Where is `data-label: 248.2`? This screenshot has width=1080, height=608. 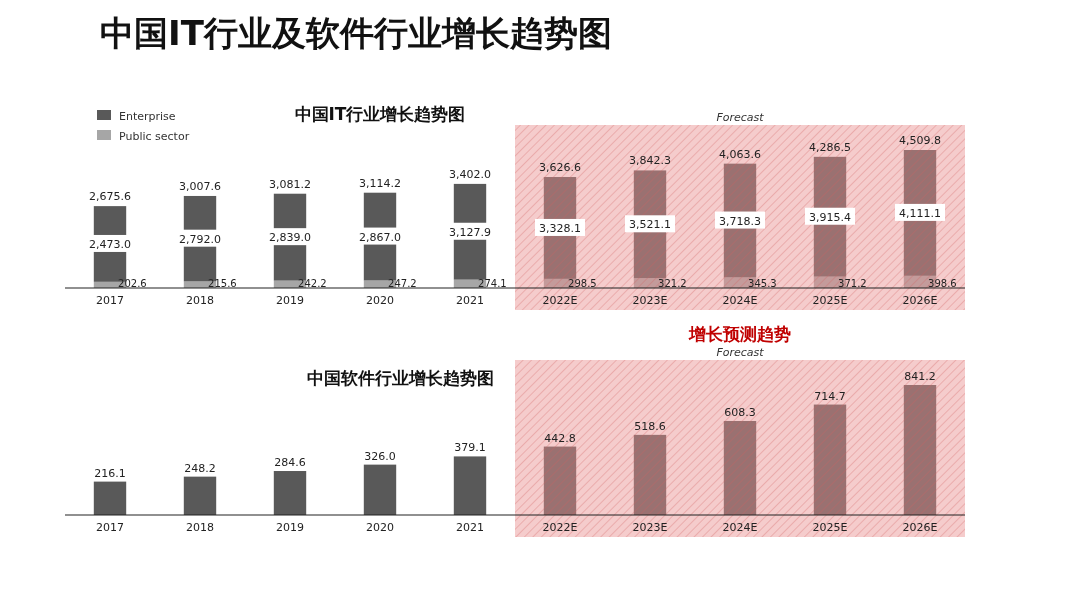 data-label: 248.2 is located at coordinates (200, 468).